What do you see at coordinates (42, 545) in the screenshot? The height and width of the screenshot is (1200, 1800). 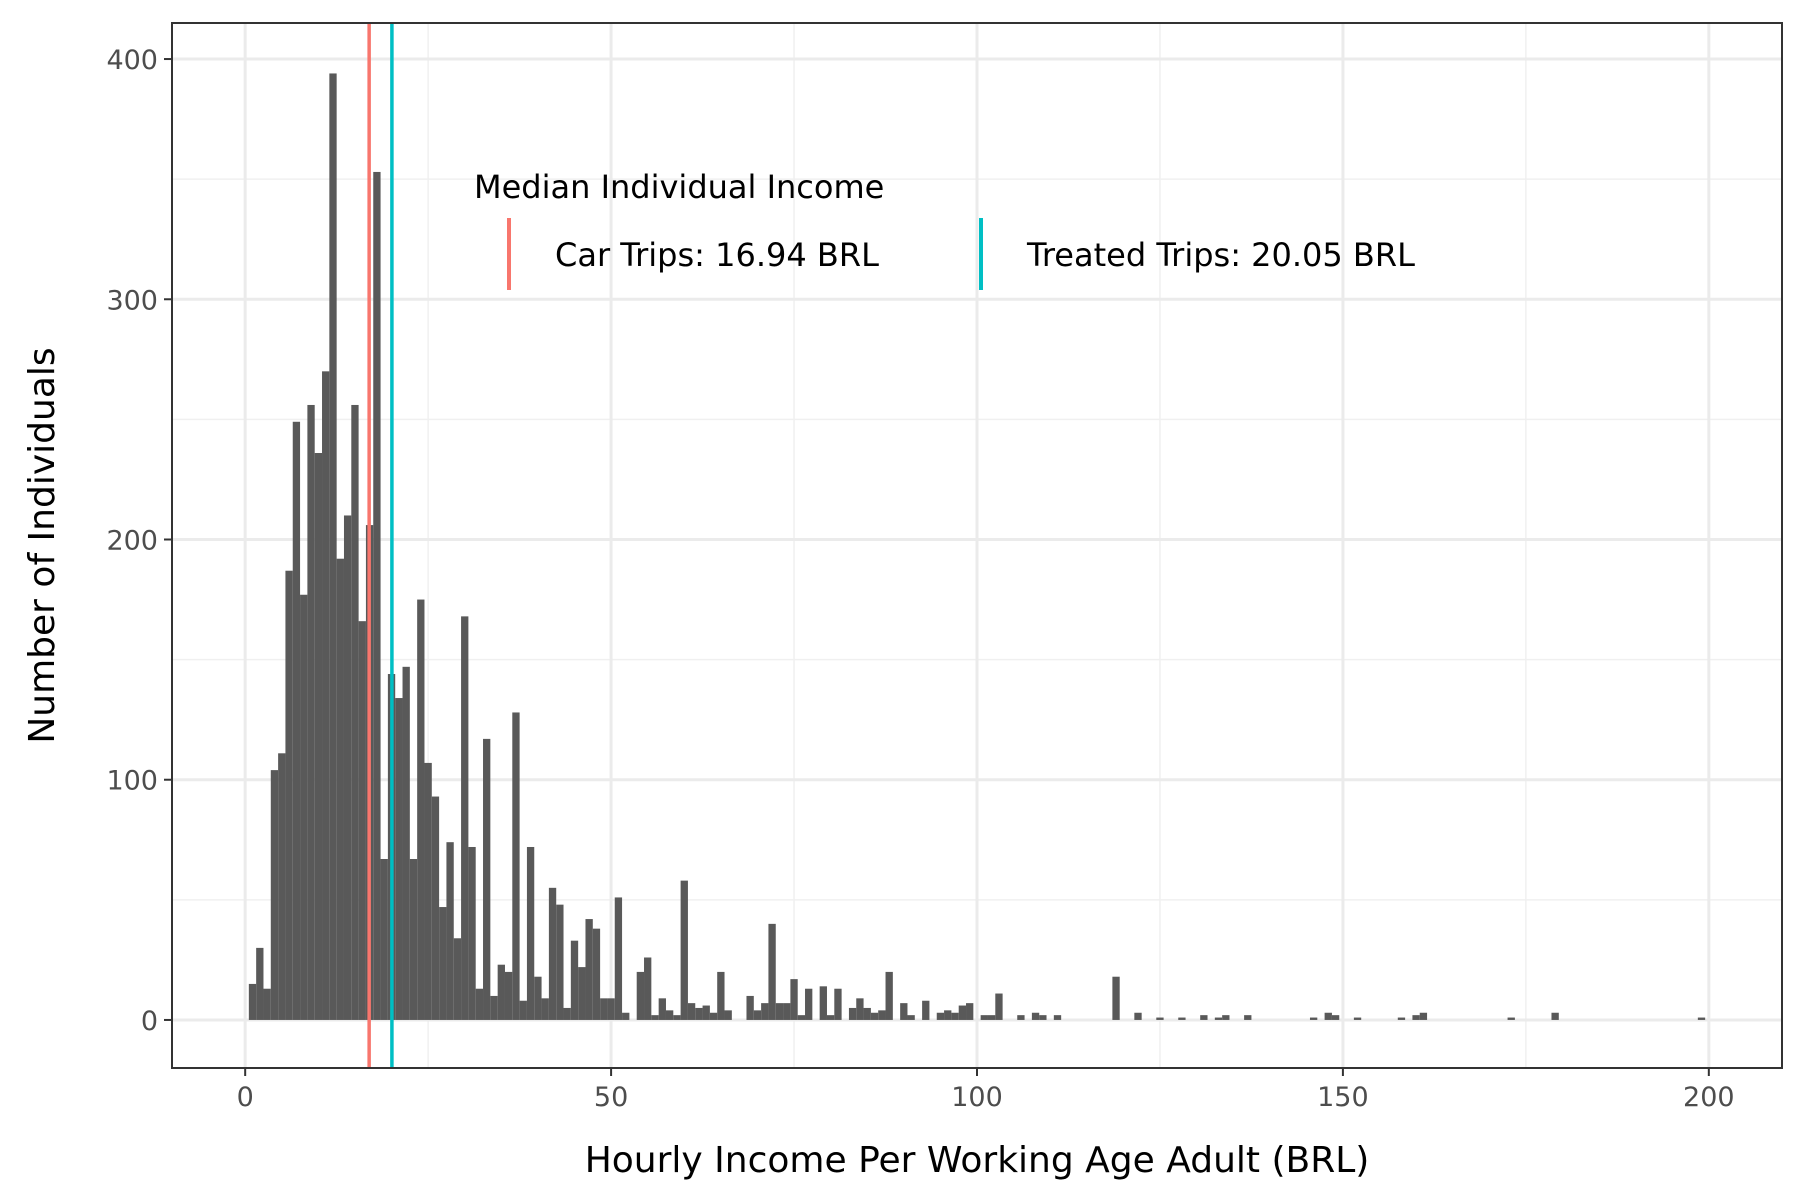 I see `y-axis-title: Number of Individuals` at bounding box center [42, 545].